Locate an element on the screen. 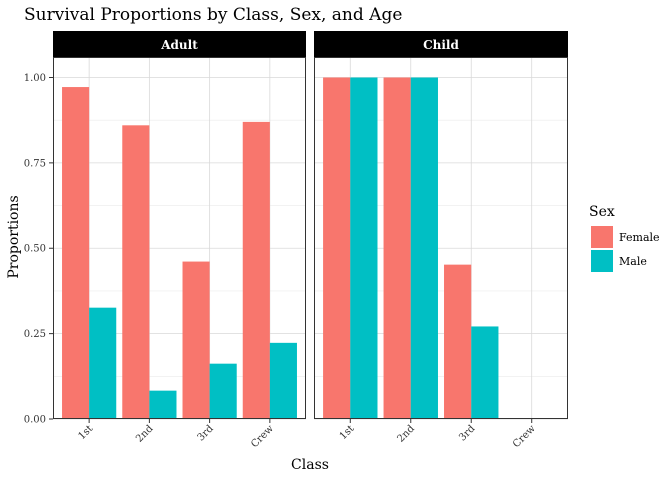 The image size is (672, 480). y-tick-label: 0.25 is located at coordinates (35, 334).